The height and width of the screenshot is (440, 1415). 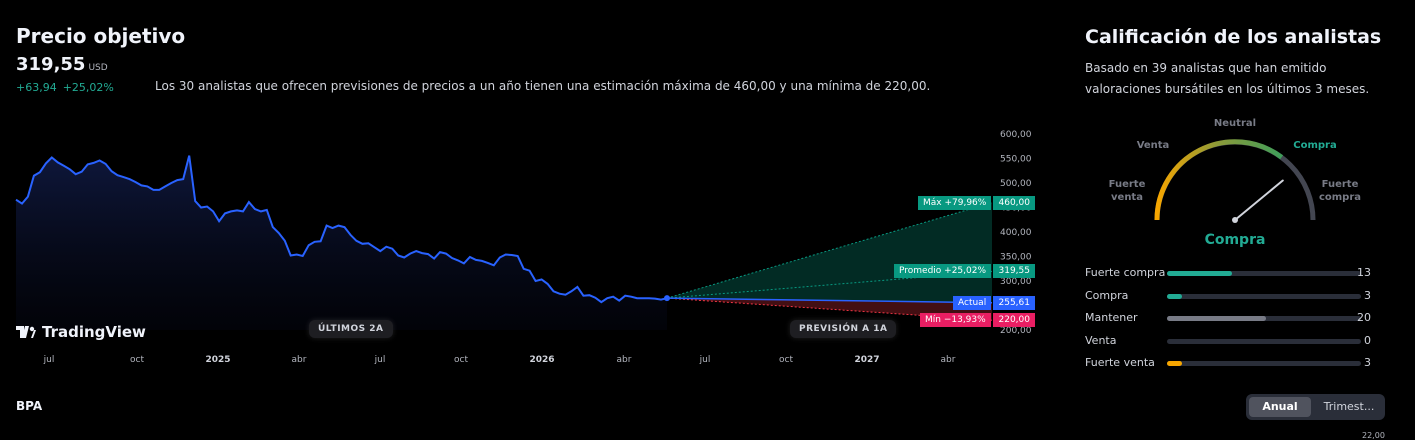 What do you see at coordinates (1014, 202) in the screenshot?
I see `max-value: 460,00` at bounding box center [1014, 202].